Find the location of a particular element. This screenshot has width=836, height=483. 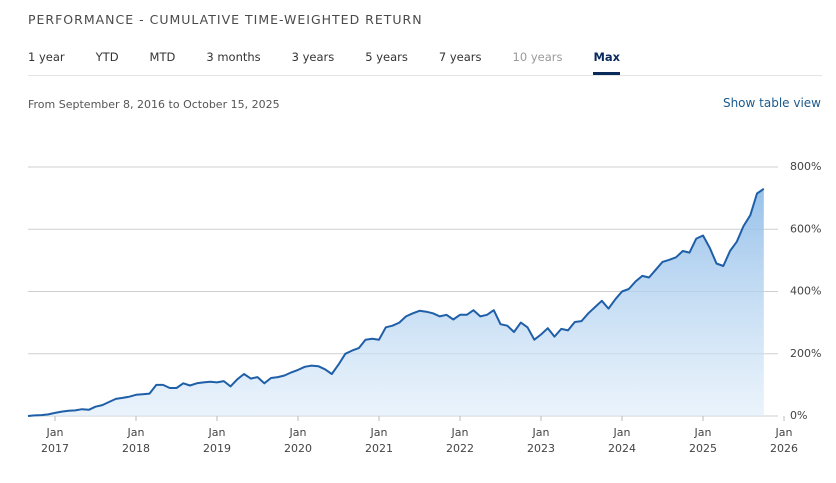

period-tab: Max is located at coordinates (607, 62).